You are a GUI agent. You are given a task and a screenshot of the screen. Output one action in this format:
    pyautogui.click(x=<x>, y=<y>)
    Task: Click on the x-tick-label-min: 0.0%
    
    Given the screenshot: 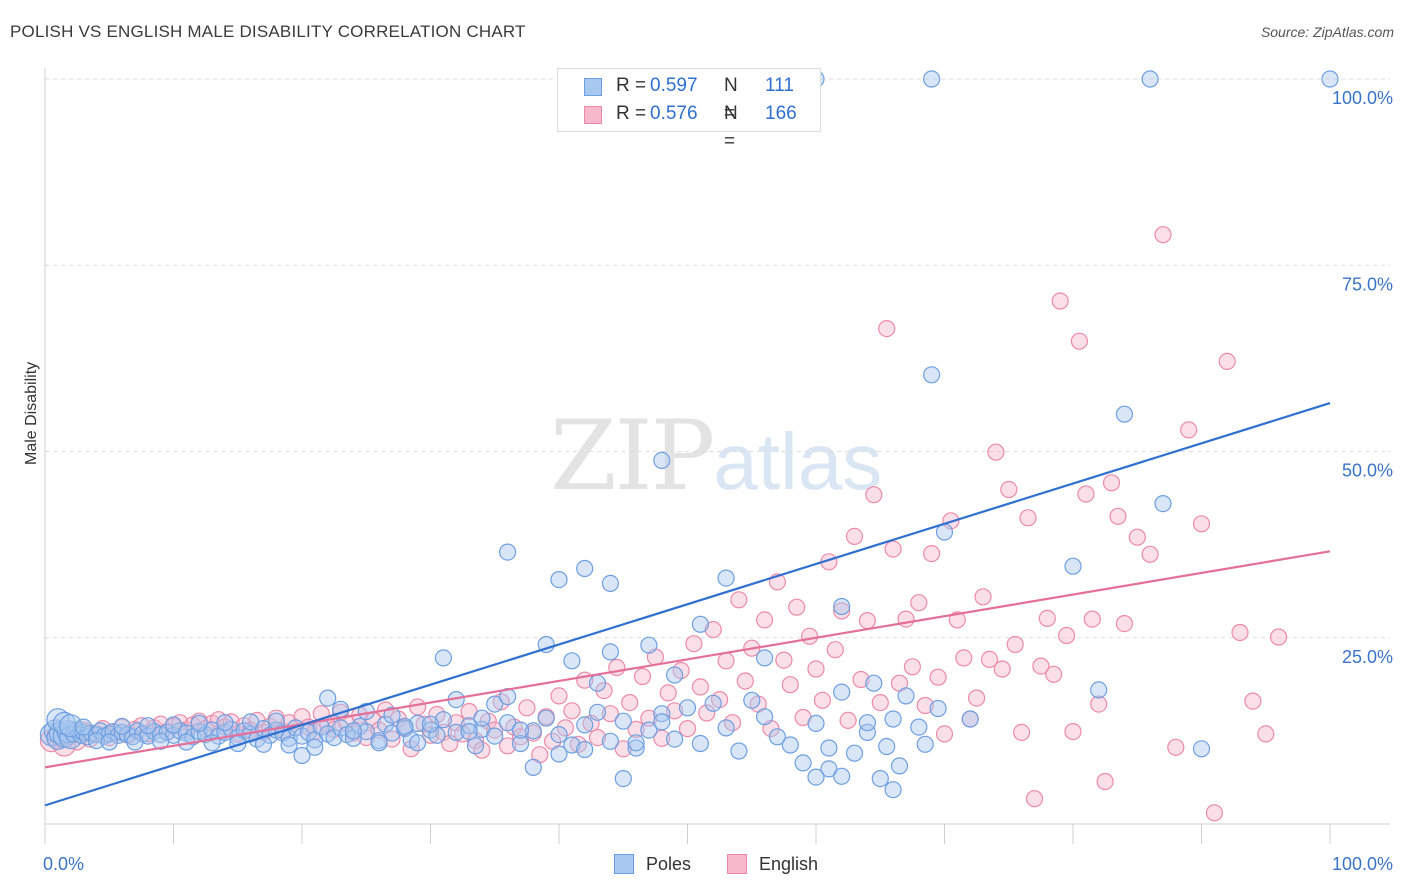 What is the action you would take?
    pyautogui.click(x=63, y=864)
    